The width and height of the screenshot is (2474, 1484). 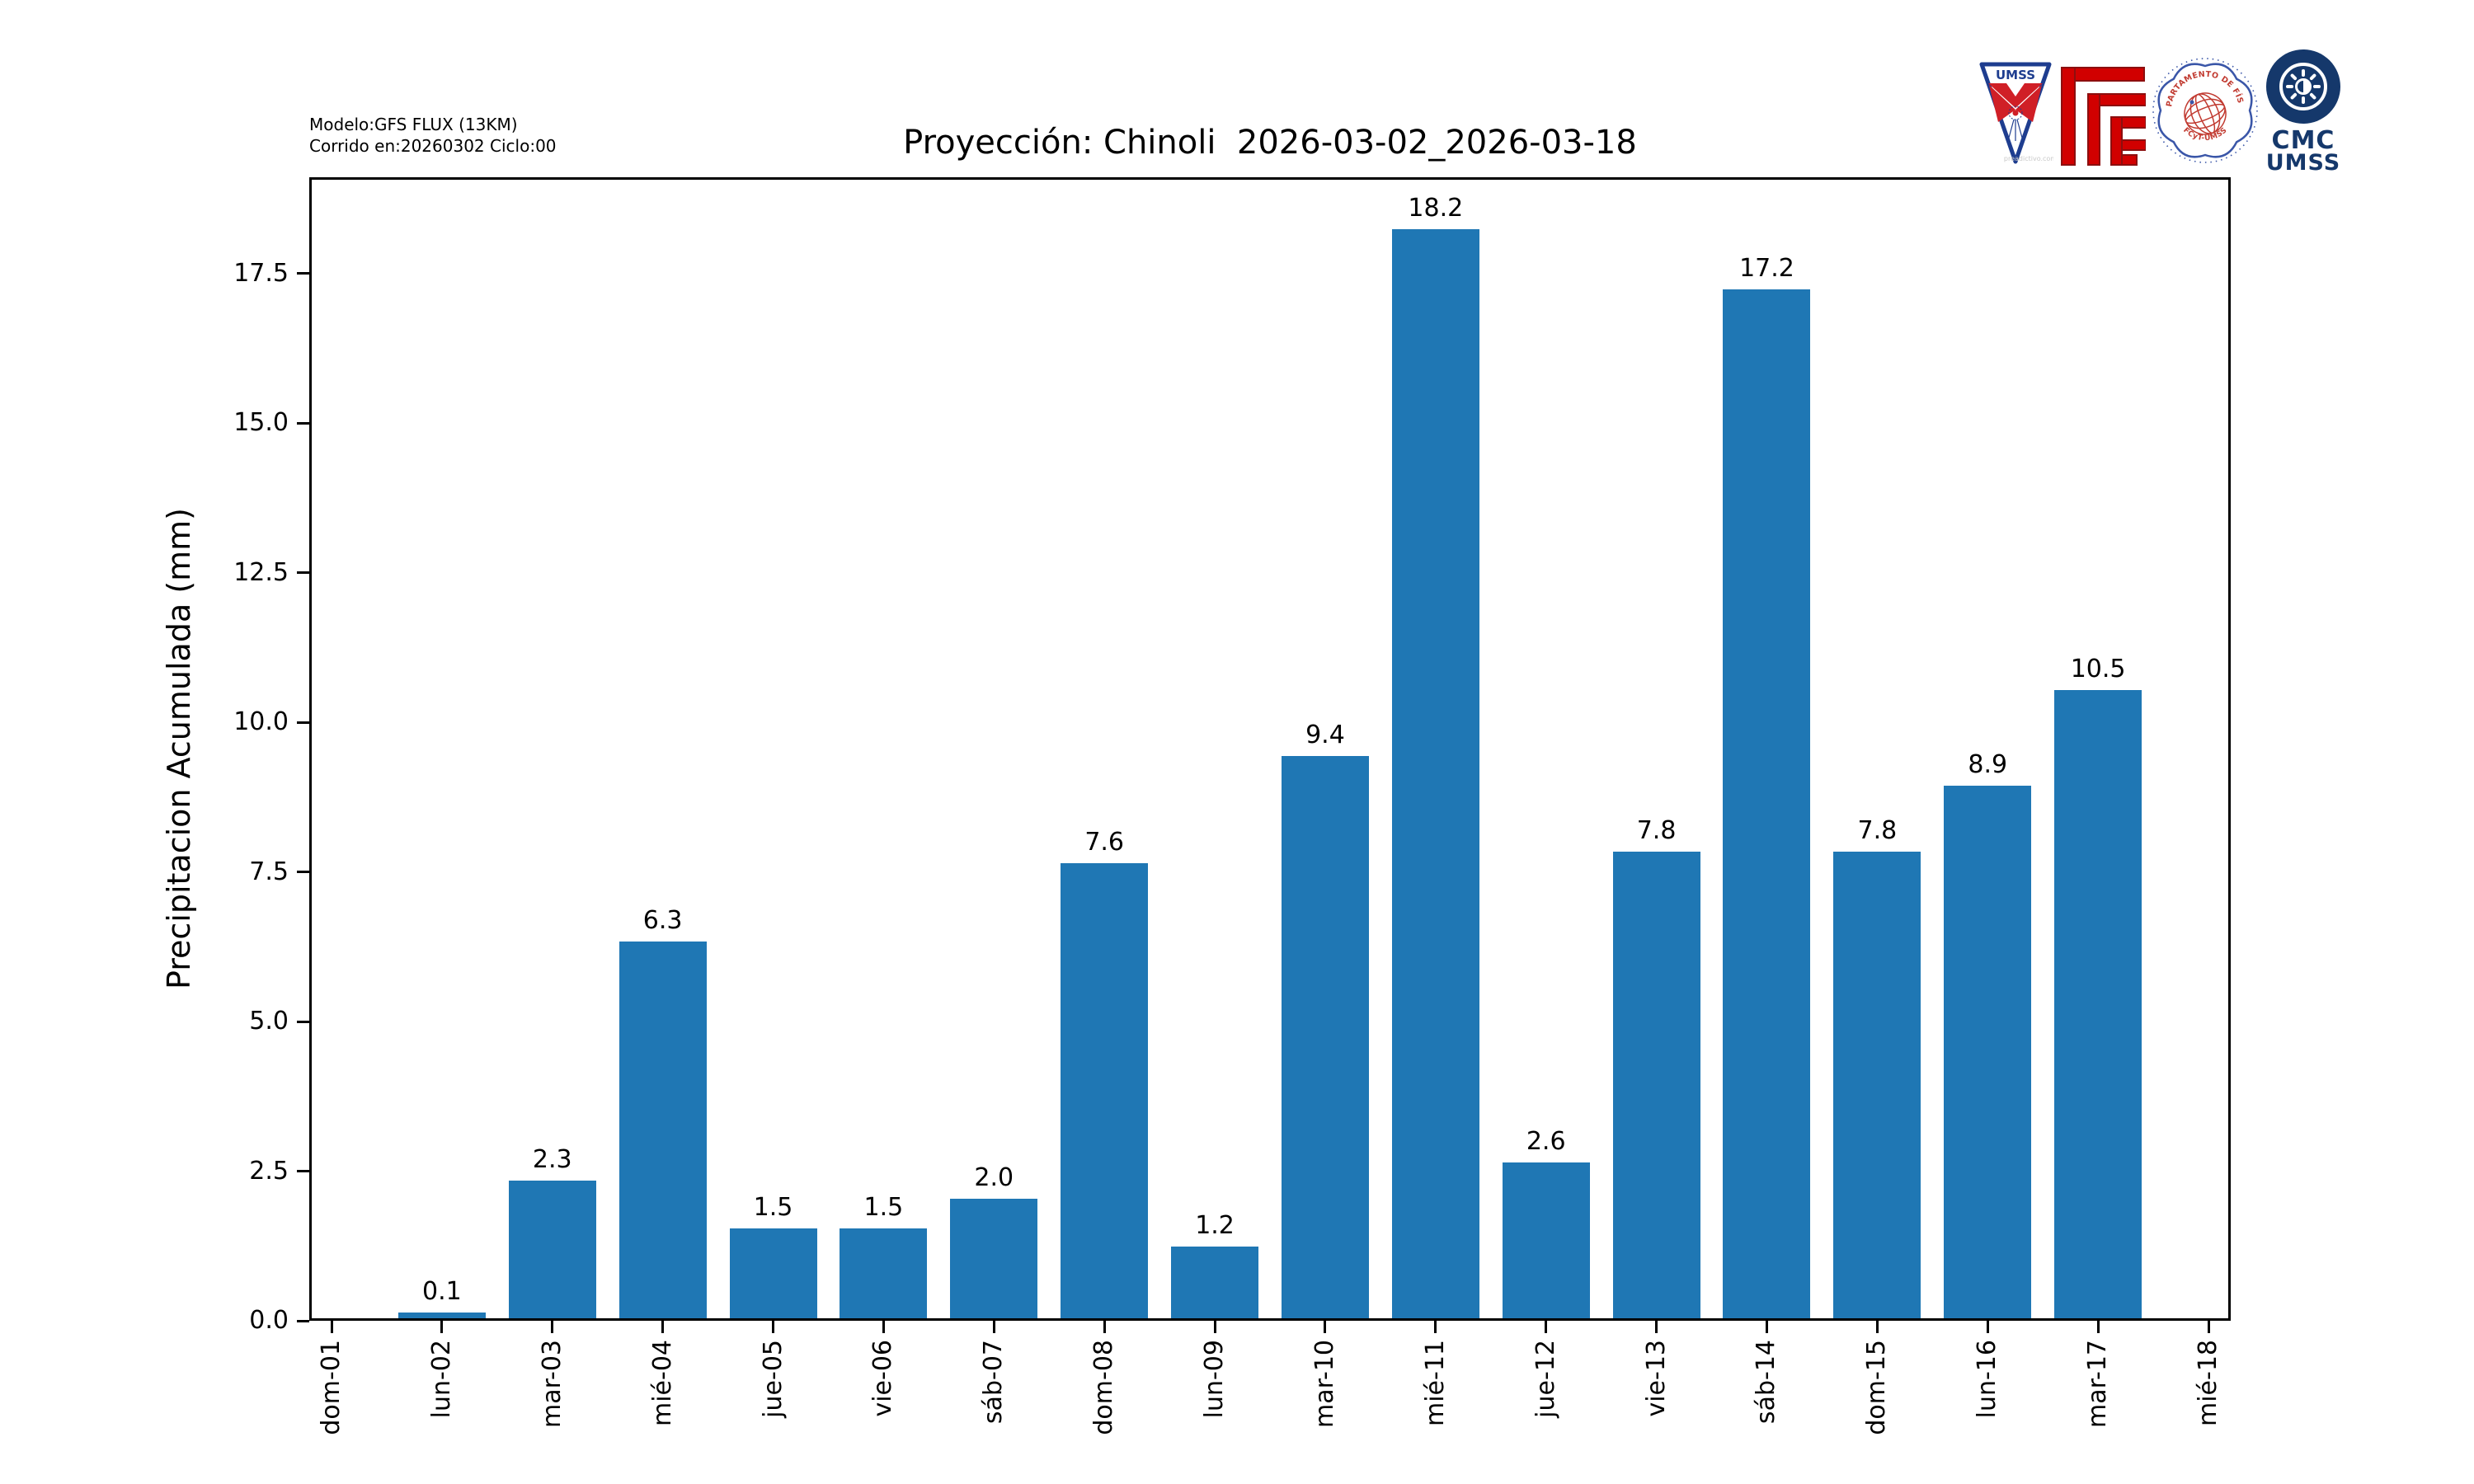 I want to click on x-tick-label: dom-08, so click(x=1104, y=1387).